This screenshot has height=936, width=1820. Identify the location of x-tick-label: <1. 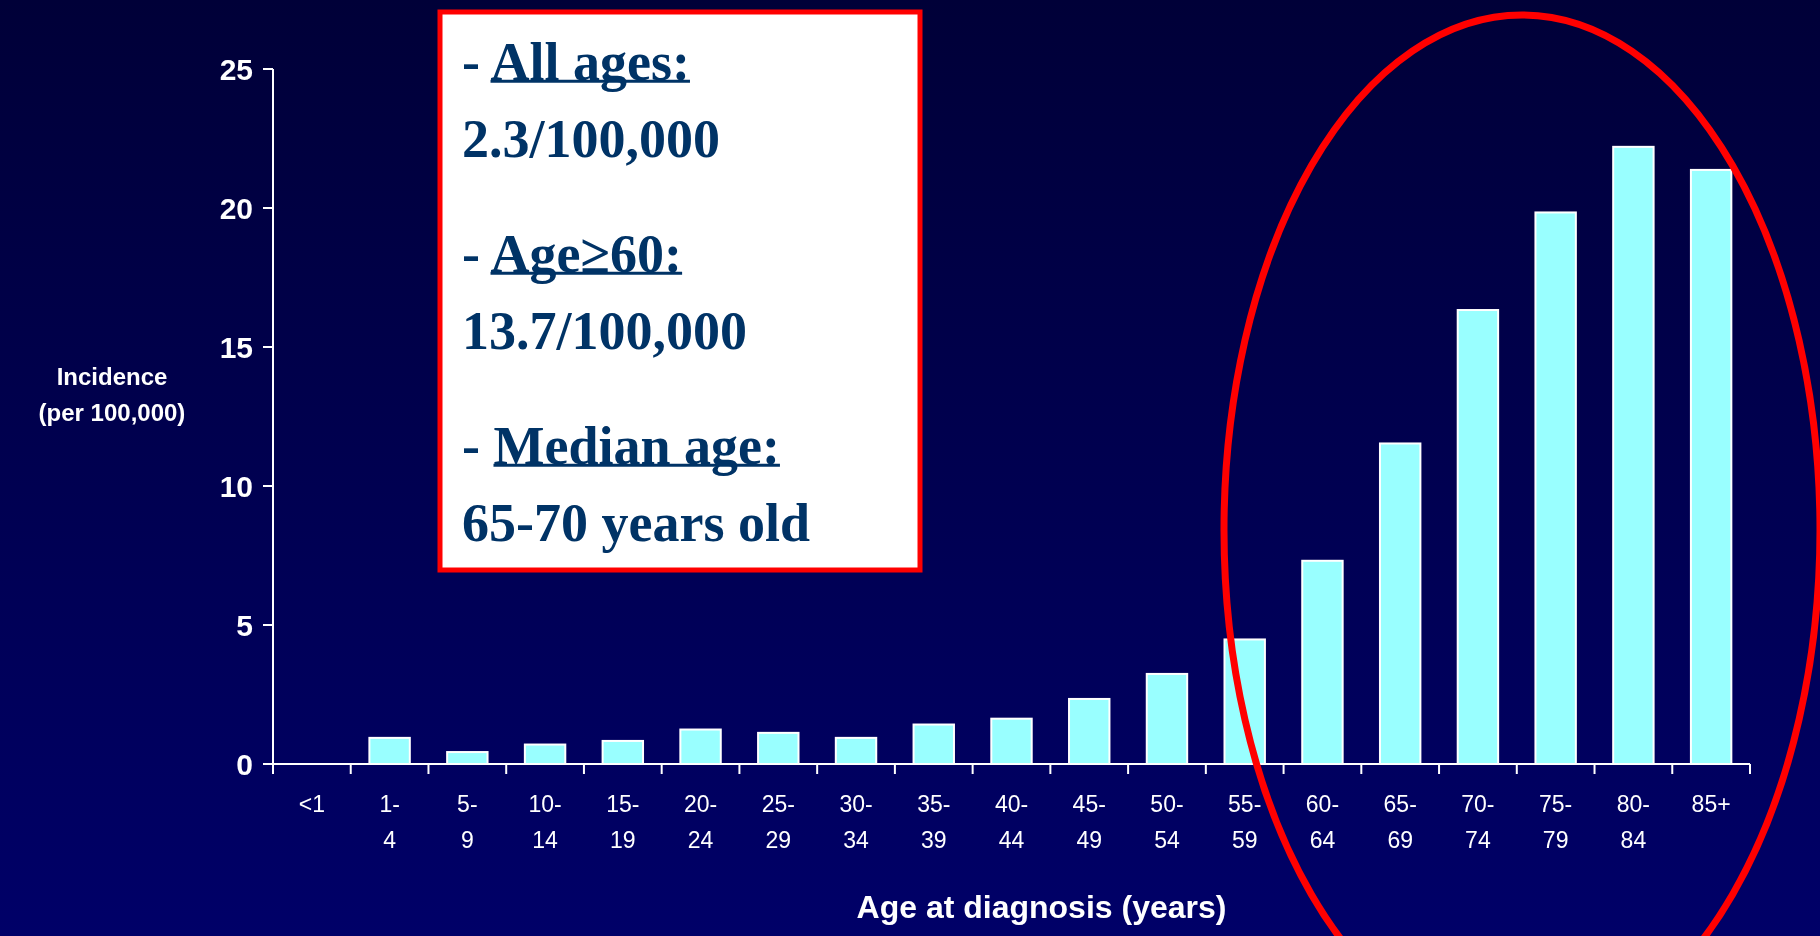
(311, 804).